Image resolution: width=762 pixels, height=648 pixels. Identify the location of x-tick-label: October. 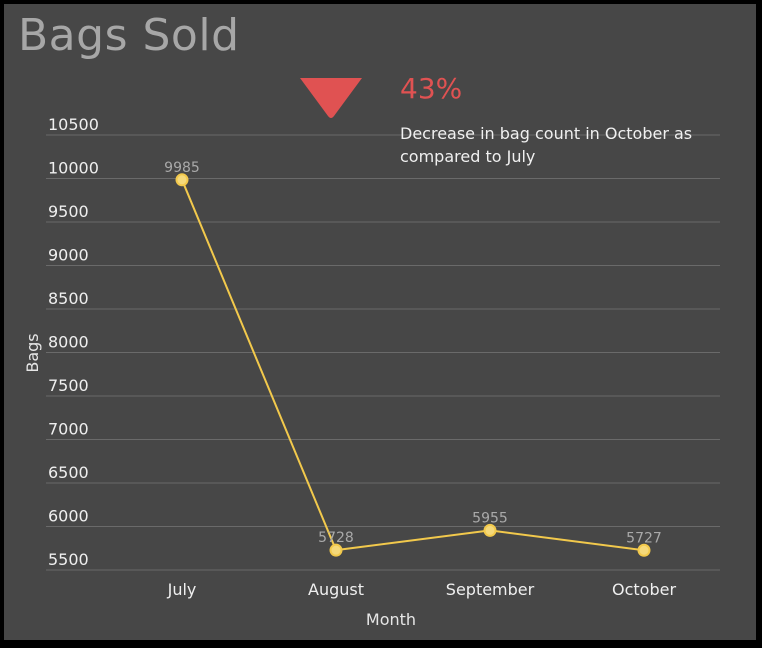
(644, 589).